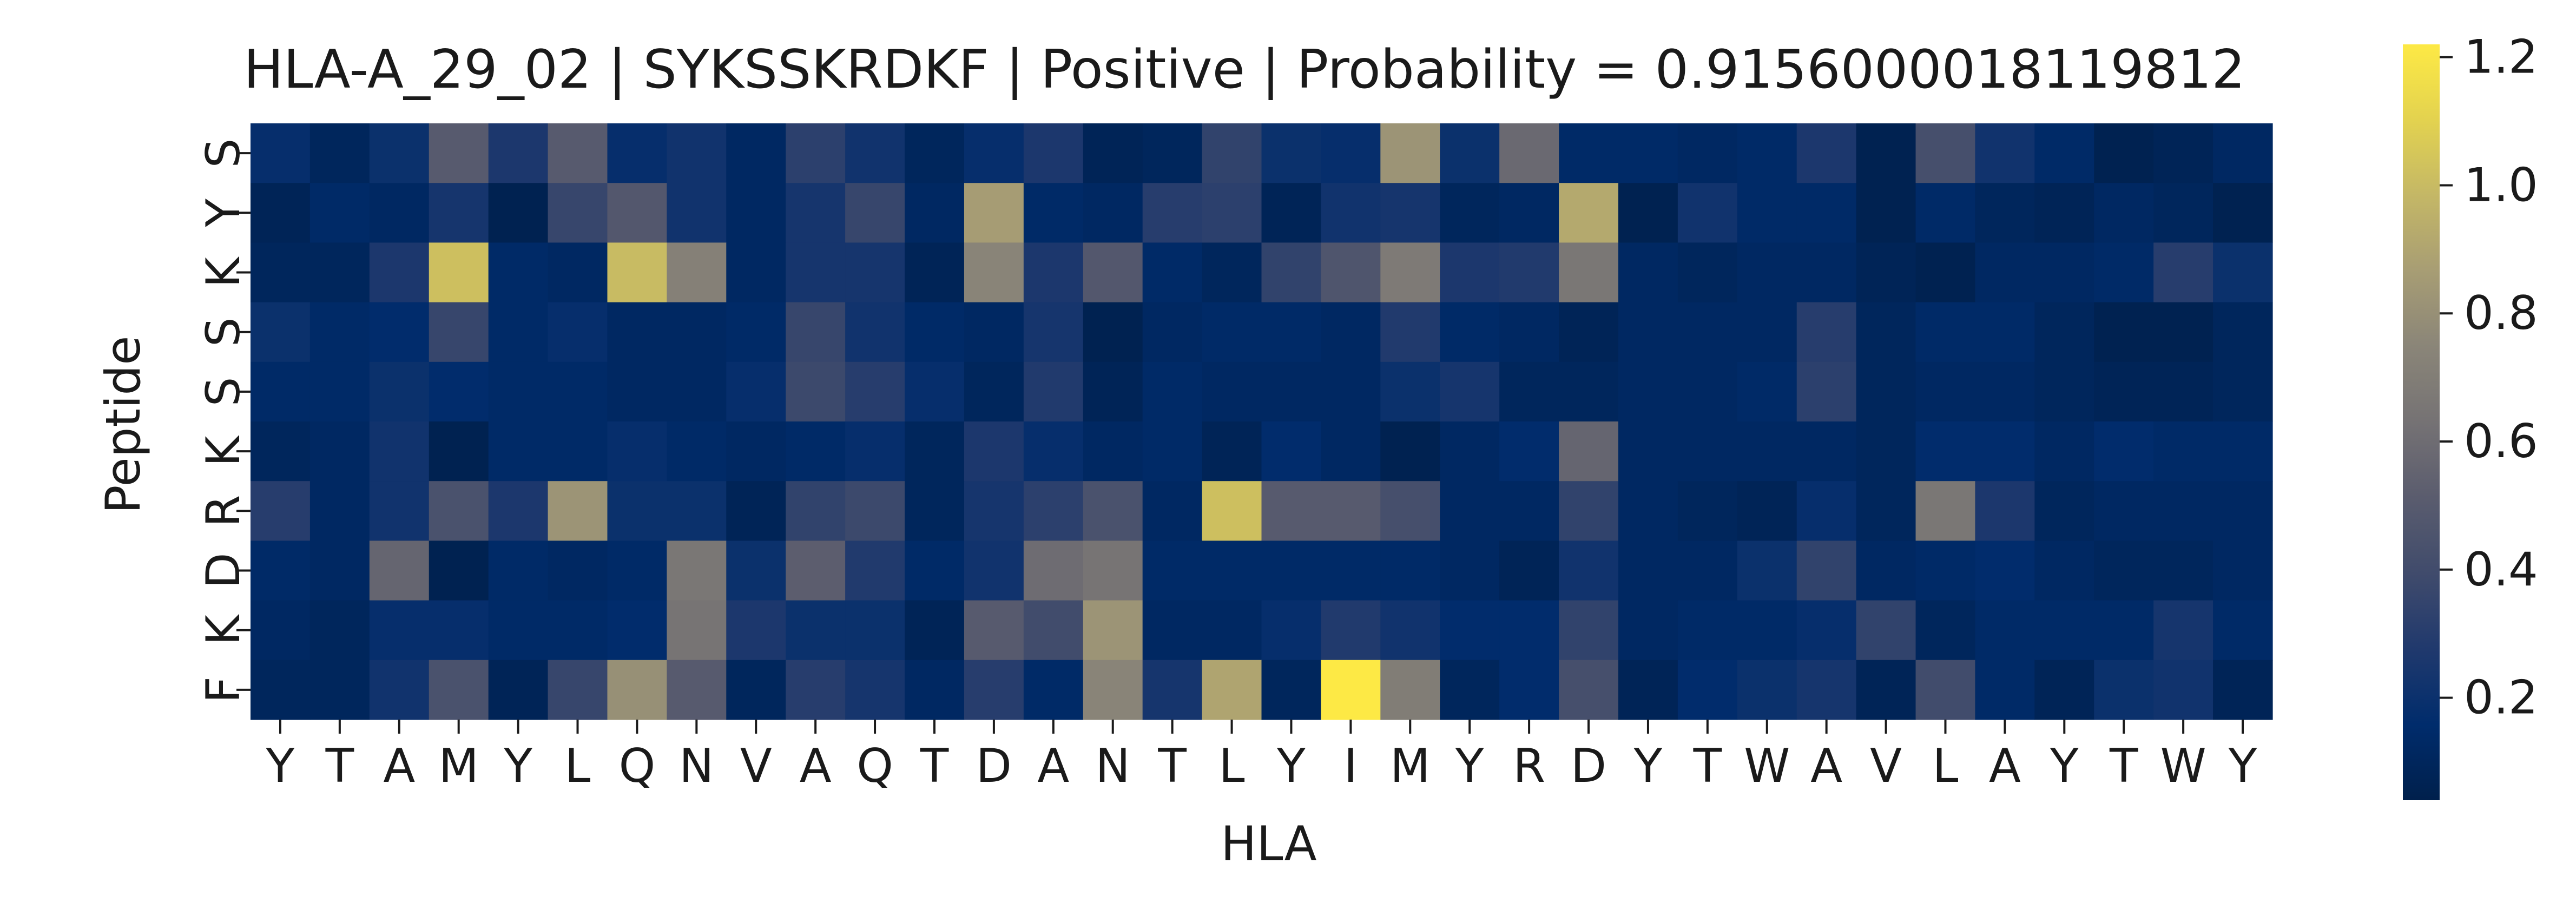  I want to click on colorbar-tick-label: 0.8, so click(2501, 313).